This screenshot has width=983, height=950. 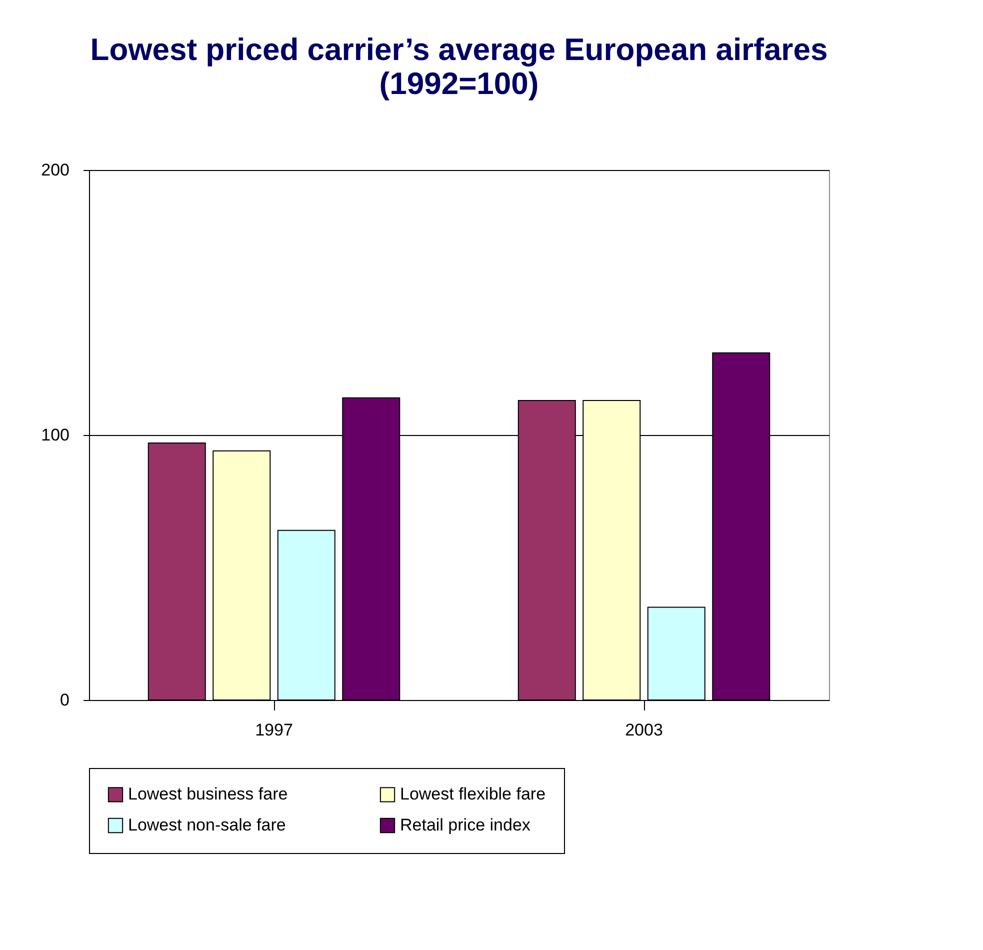 I want to click on y-tick-label: 200, so click(x=55, y=170).